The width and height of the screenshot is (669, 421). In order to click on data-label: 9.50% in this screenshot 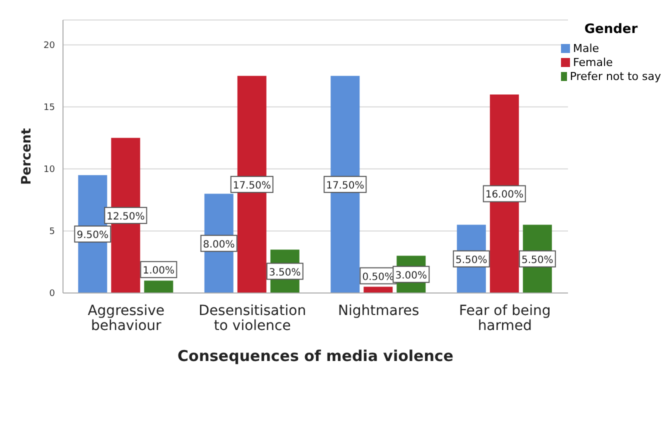, I will do `click(92, 236)`.